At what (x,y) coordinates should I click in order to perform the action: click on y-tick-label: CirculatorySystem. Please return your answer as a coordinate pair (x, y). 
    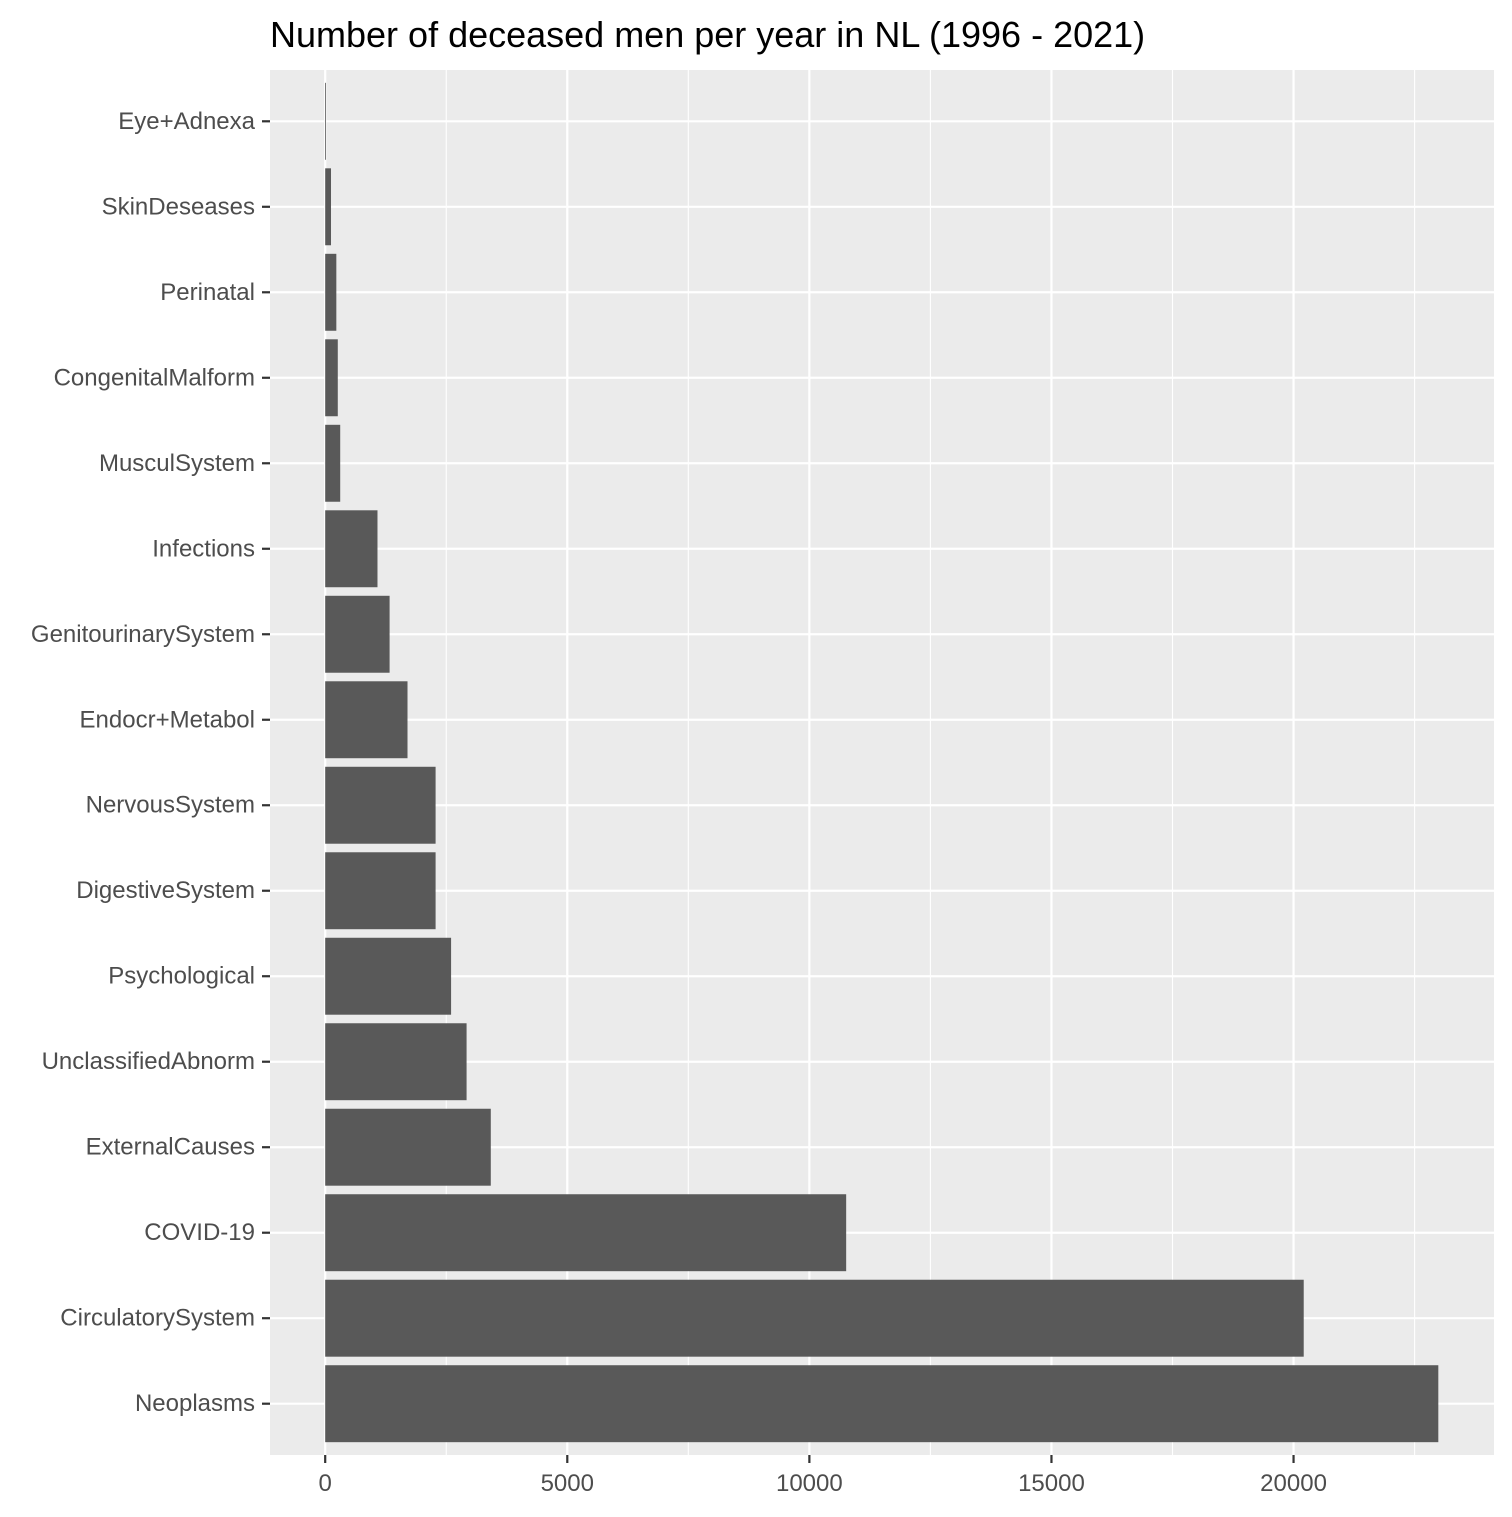
    Looking at the image, I should click on (157, 1318).